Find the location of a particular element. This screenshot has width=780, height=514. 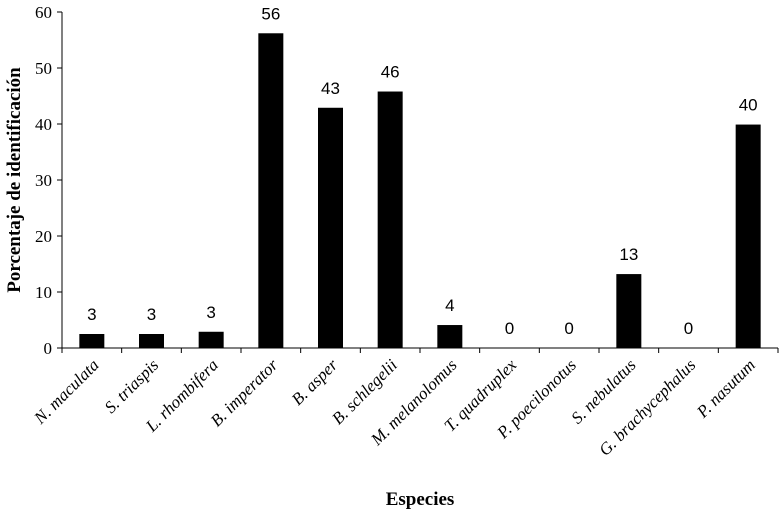

data-label: 40 is located at coordinates (748, 105).